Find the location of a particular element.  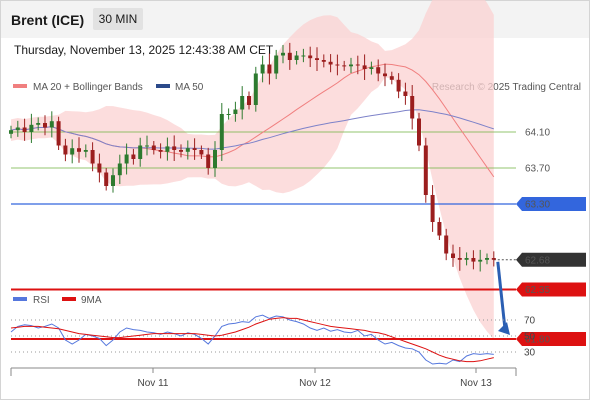

x-tick-label-2: Nov 13 is located at coordinates (476, 383).